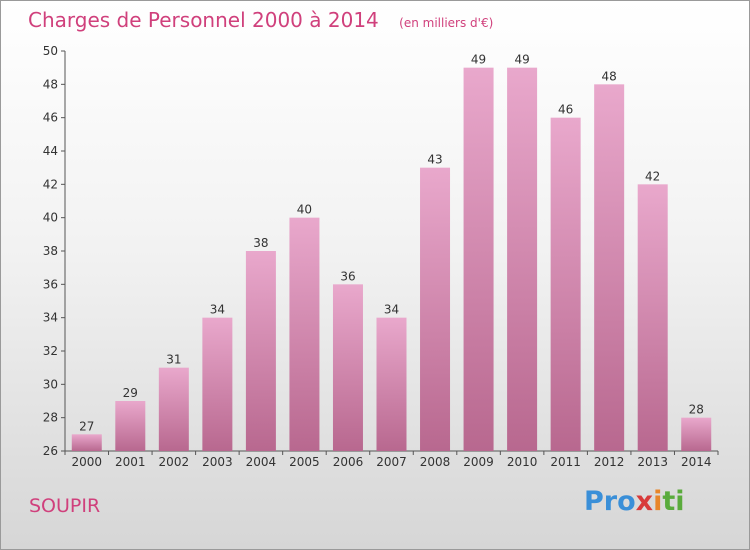 The width and height of the screenshot is (750, 550). I want to click on chart-title-text: Charges de Personnel 2000 à 2014, so click(203, 20).